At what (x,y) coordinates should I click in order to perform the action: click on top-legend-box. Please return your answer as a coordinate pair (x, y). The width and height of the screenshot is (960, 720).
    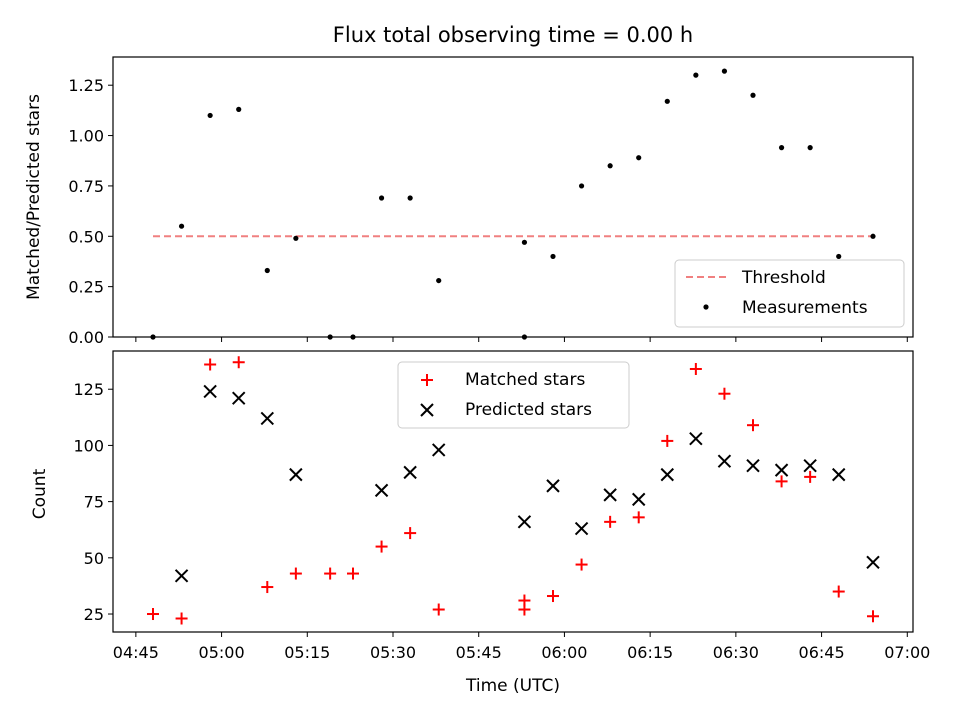
    Looking at the image, I should click on (789, 293).